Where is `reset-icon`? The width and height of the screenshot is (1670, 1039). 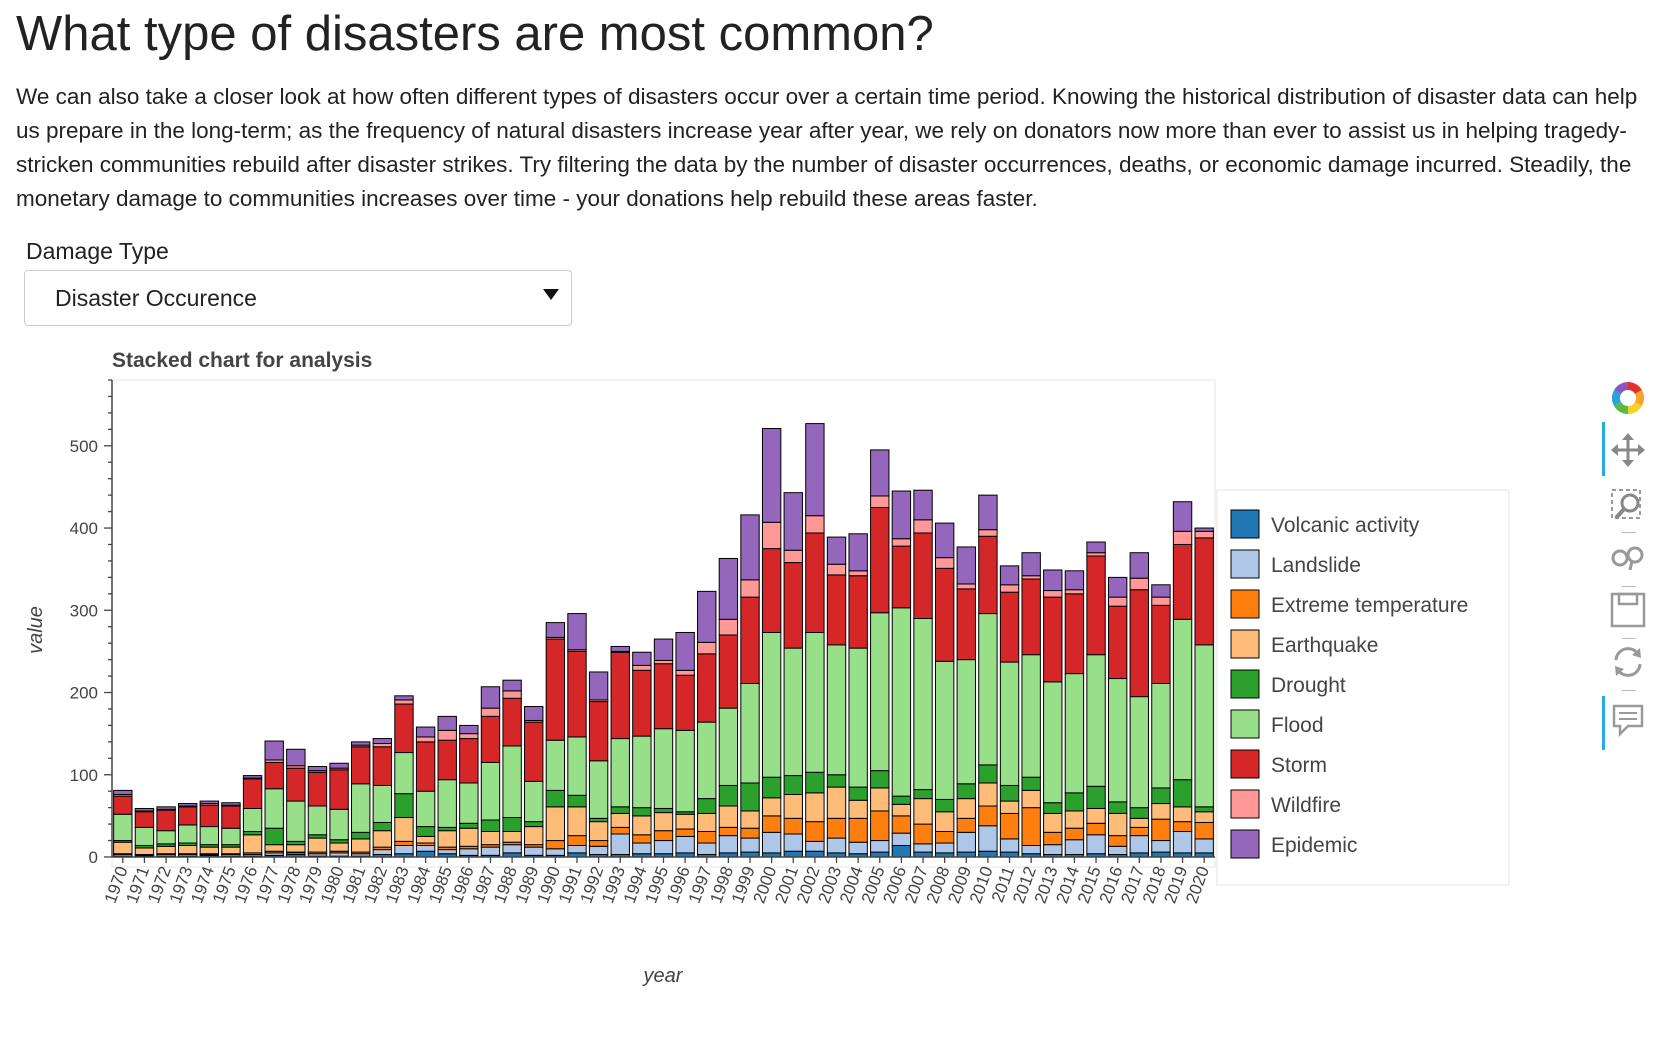
reset-icon is located at coordinates (1628, 662).